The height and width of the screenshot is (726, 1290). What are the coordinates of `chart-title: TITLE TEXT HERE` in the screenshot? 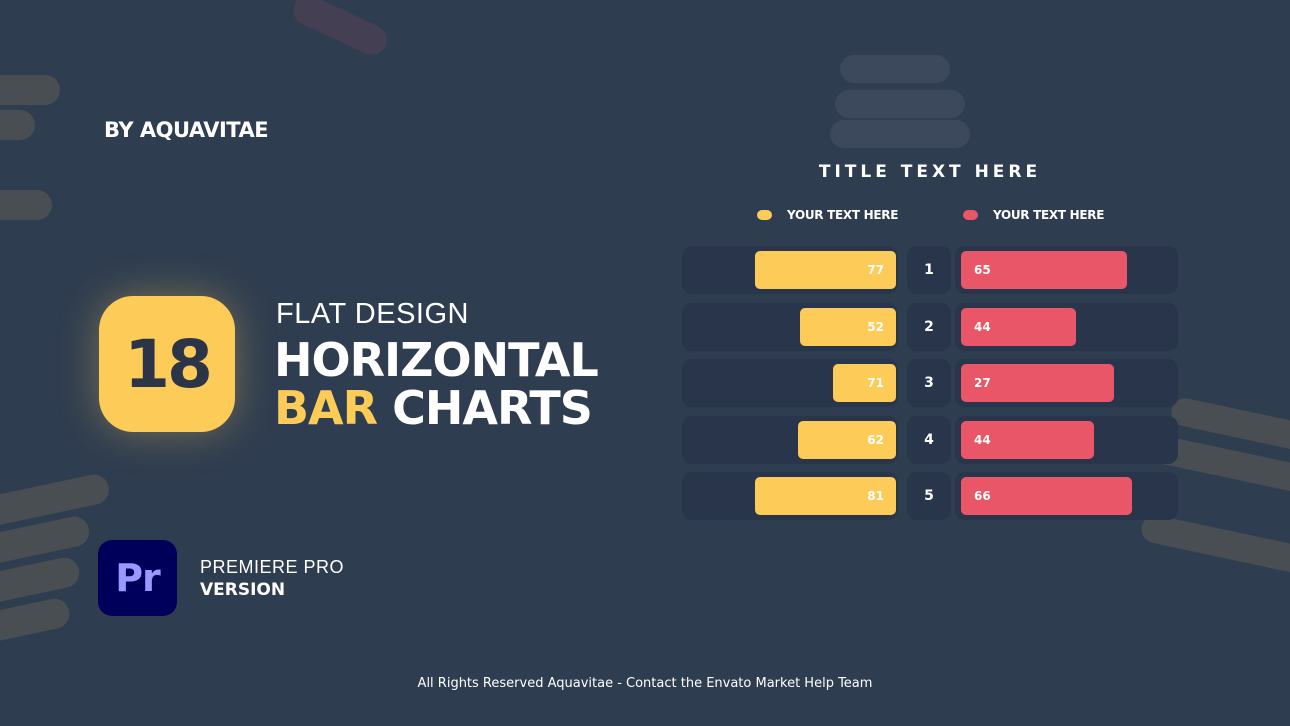 It's located at (930, 172).